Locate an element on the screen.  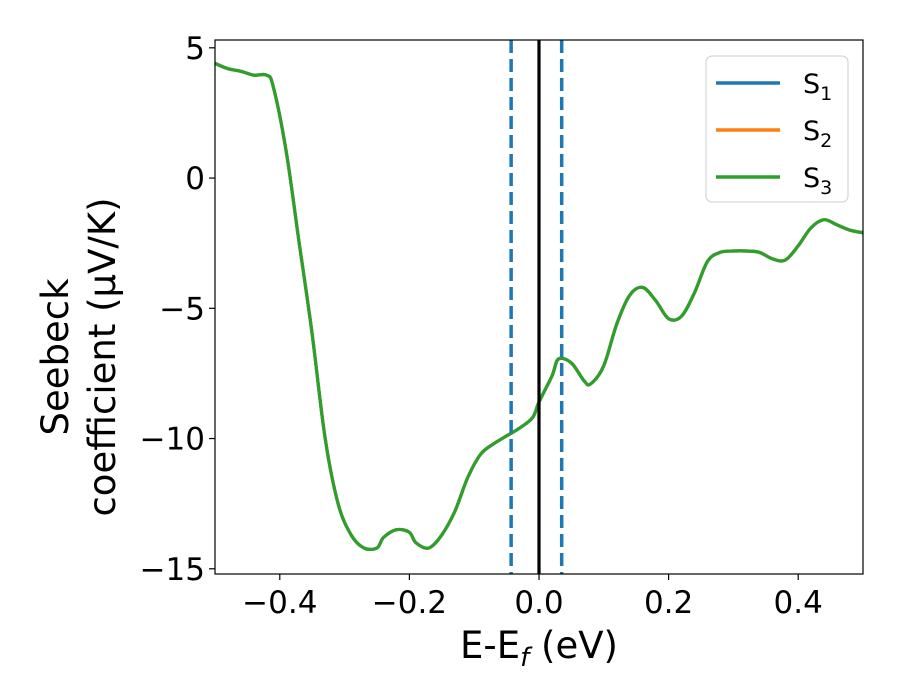
y-tick-label: −15 is located at coordinates (172, 570).